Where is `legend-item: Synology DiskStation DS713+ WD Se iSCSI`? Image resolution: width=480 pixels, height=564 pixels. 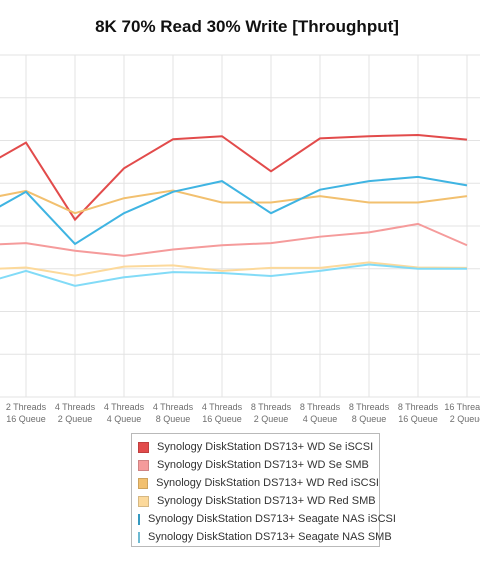
legend-item: Synology DiskStation DS713+ WD Se iSCSI is located at coordinates (258, 447).